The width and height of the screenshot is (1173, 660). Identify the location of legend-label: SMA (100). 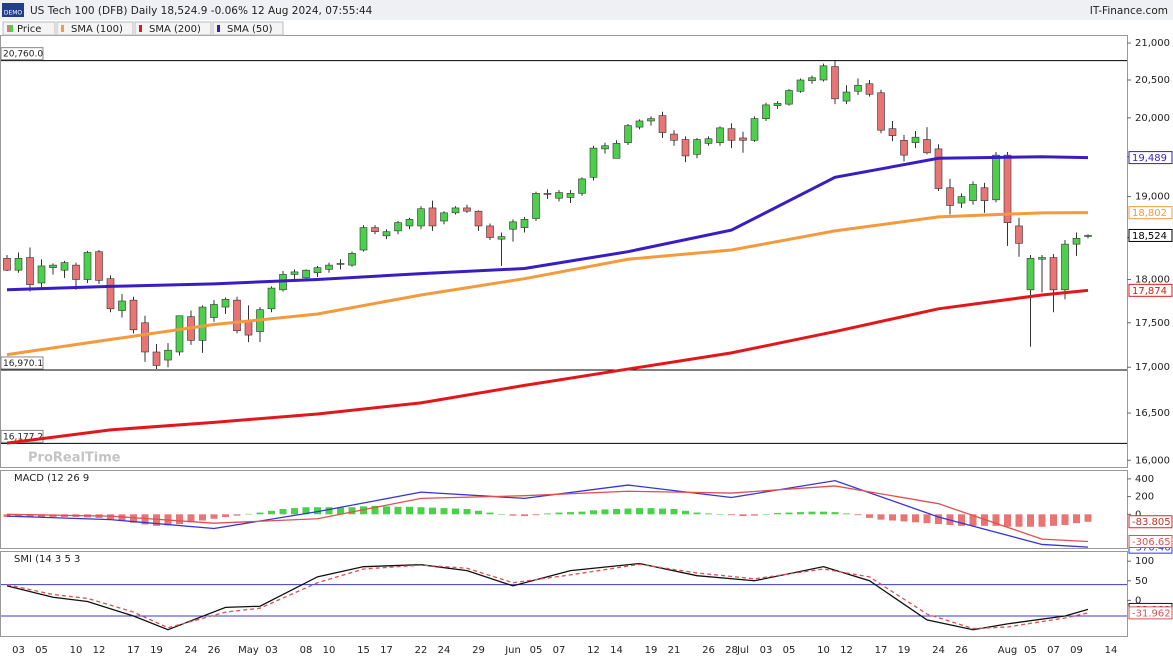
(97, 29).